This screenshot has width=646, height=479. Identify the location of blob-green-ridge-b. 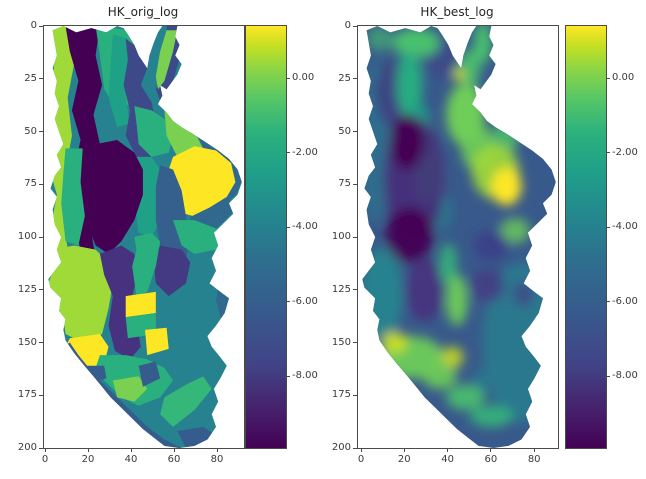
(456, 300).